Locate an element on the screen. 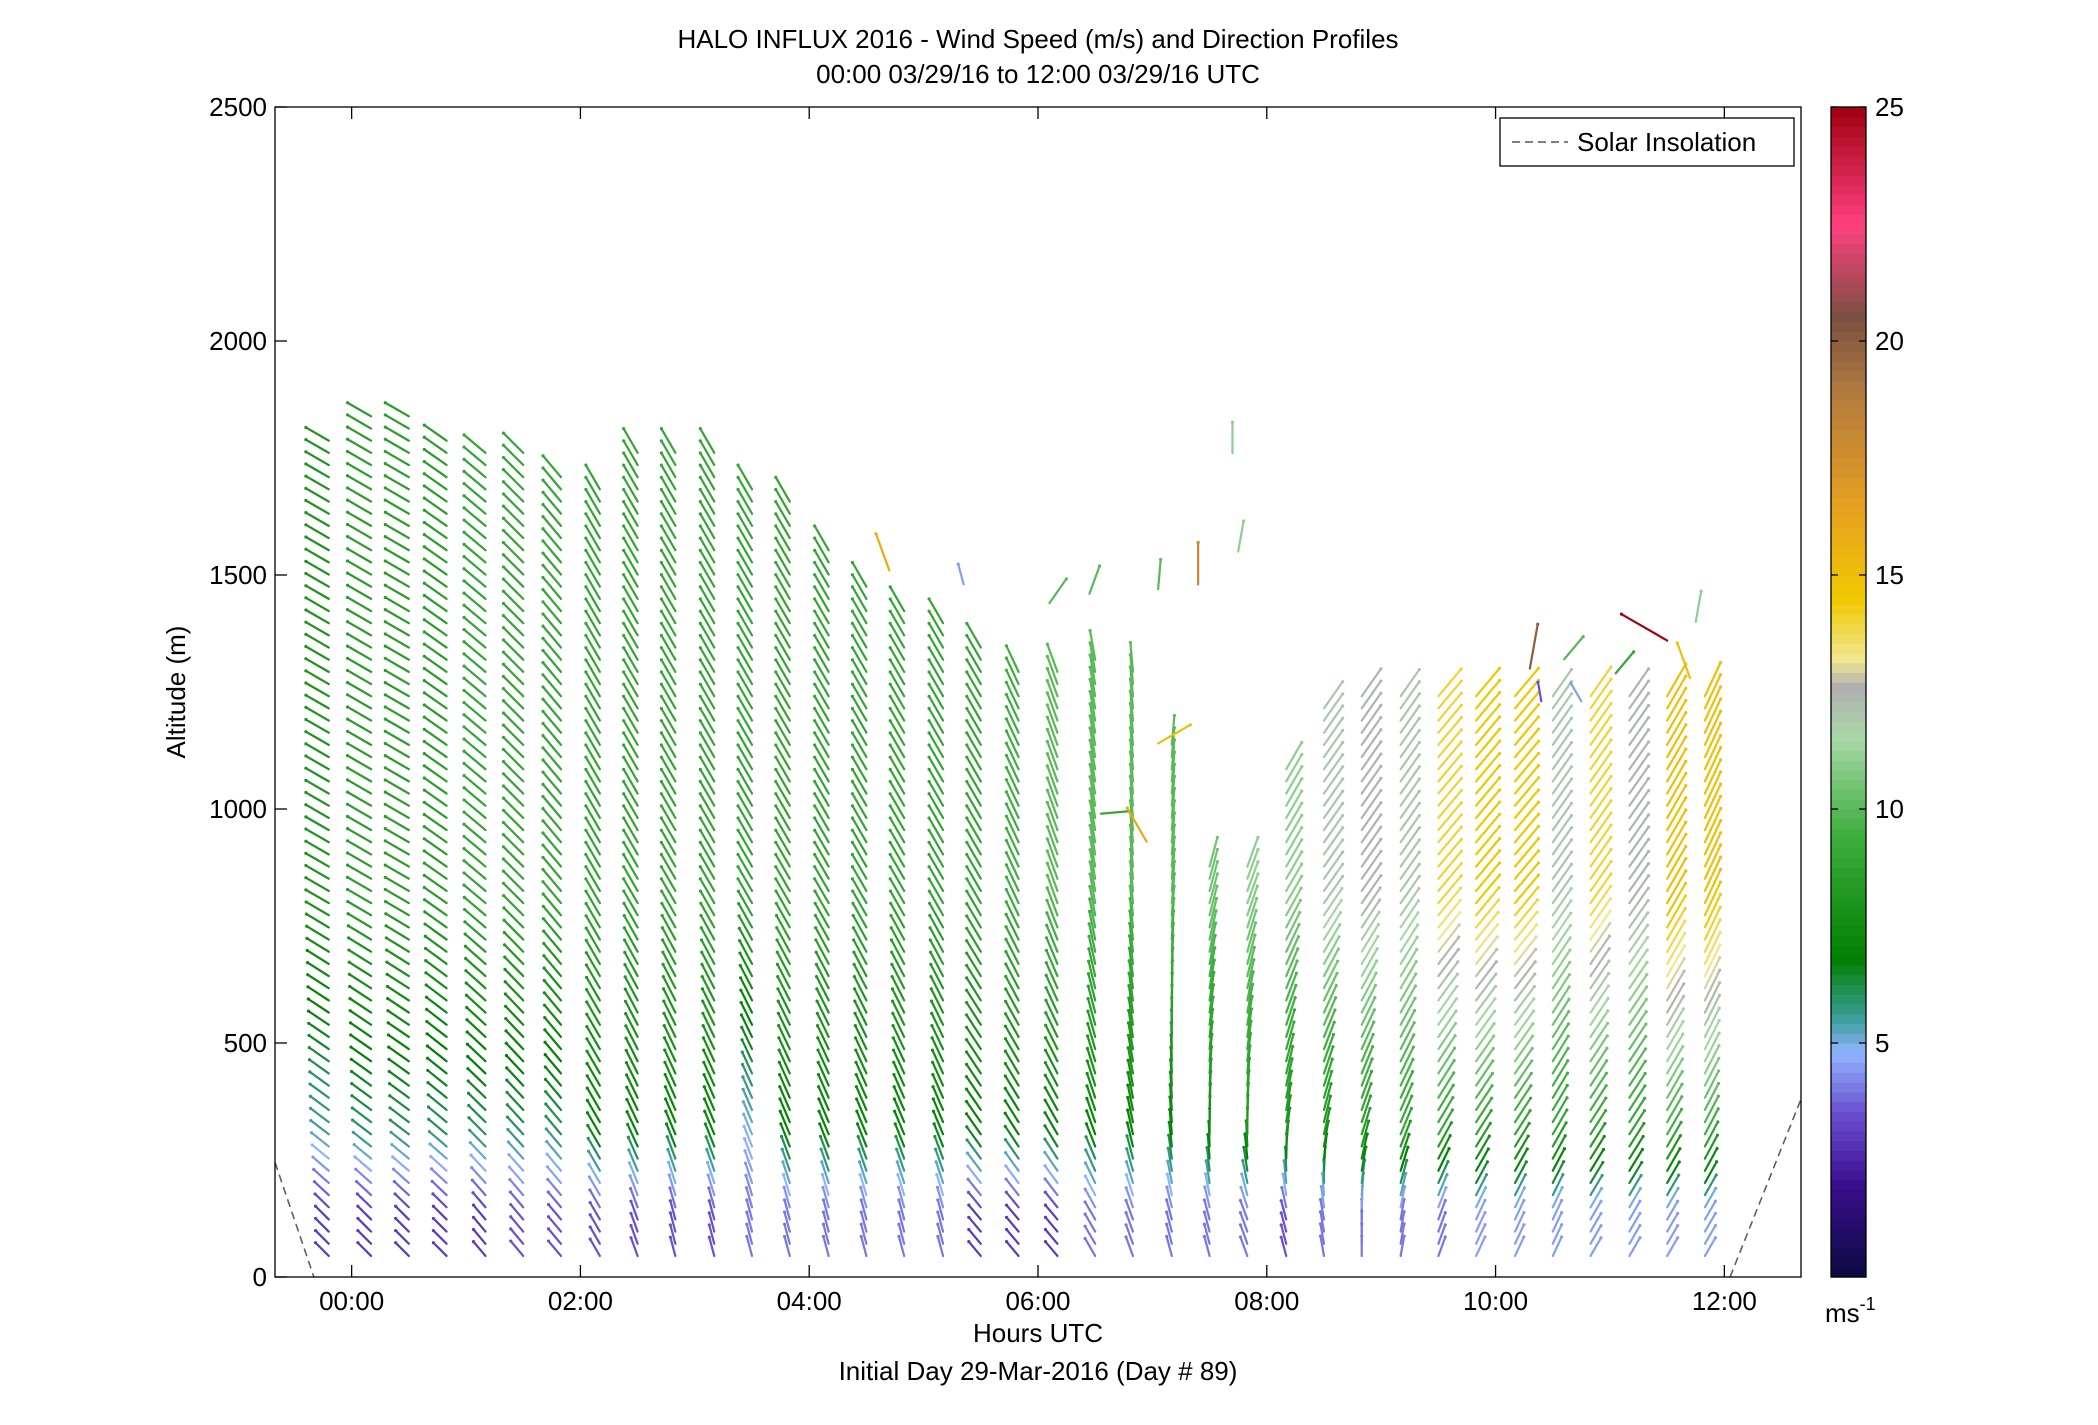  wind-barb-isolated is located at coordinates (1624, 662).